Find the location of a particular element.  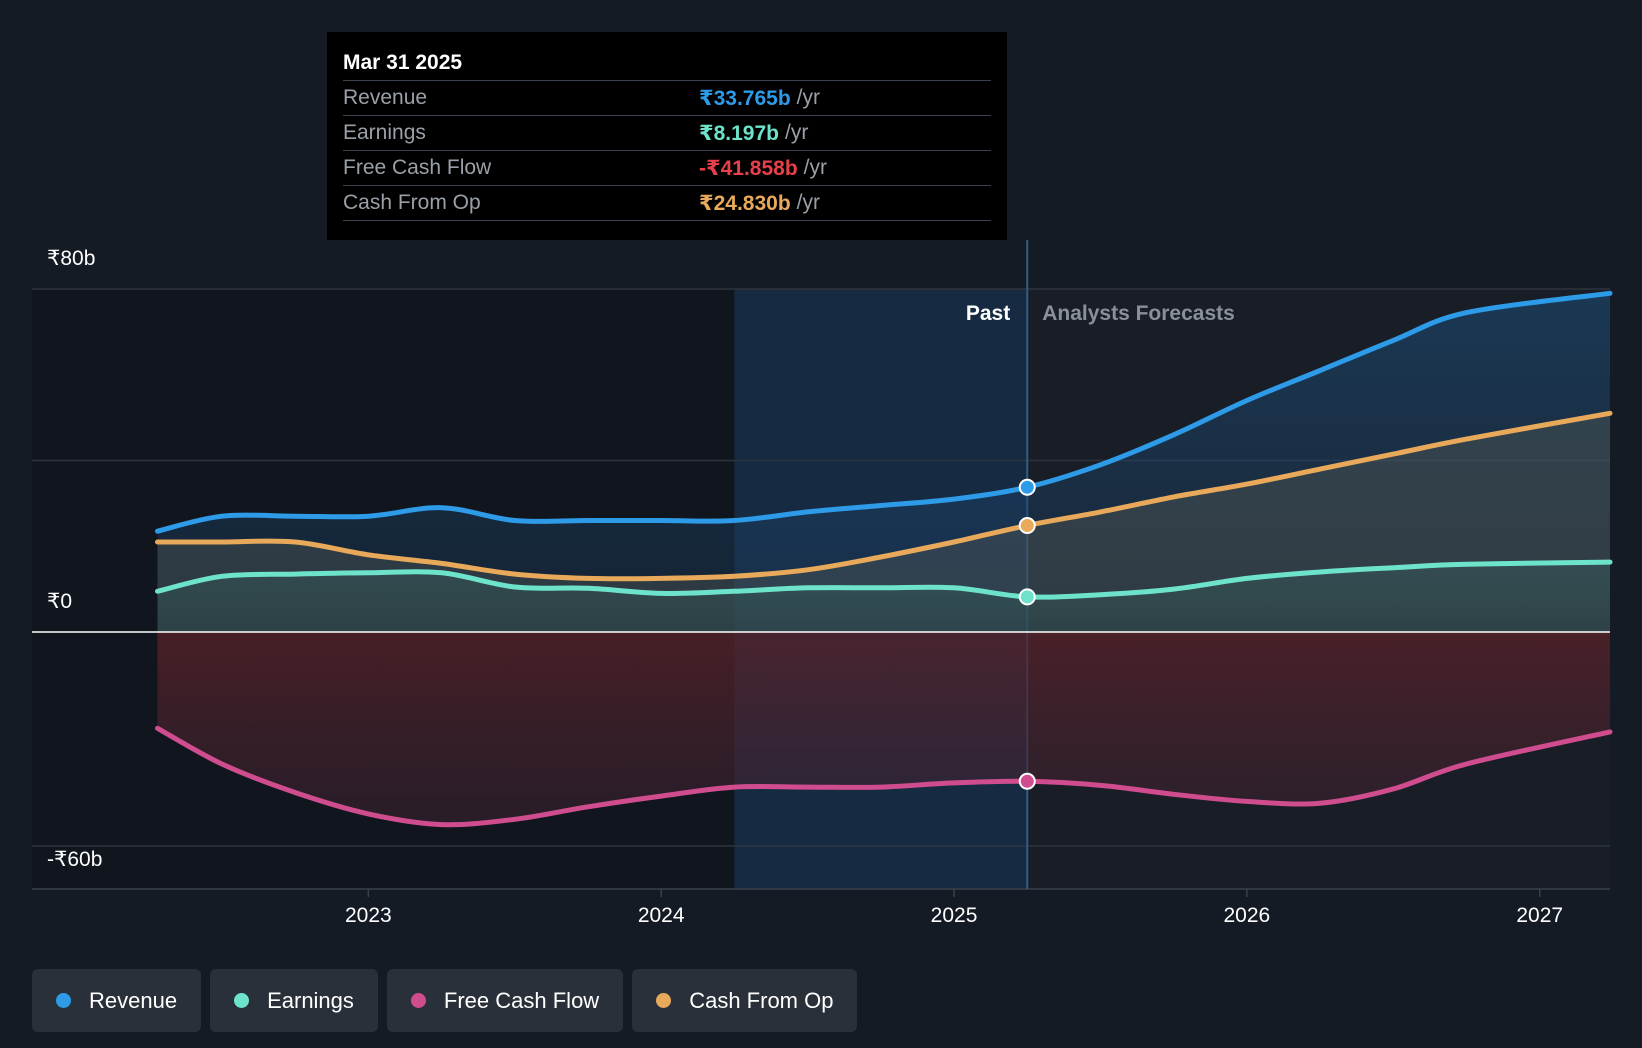

x-tick-label: 2027 is located at coordinates (1539, 915).